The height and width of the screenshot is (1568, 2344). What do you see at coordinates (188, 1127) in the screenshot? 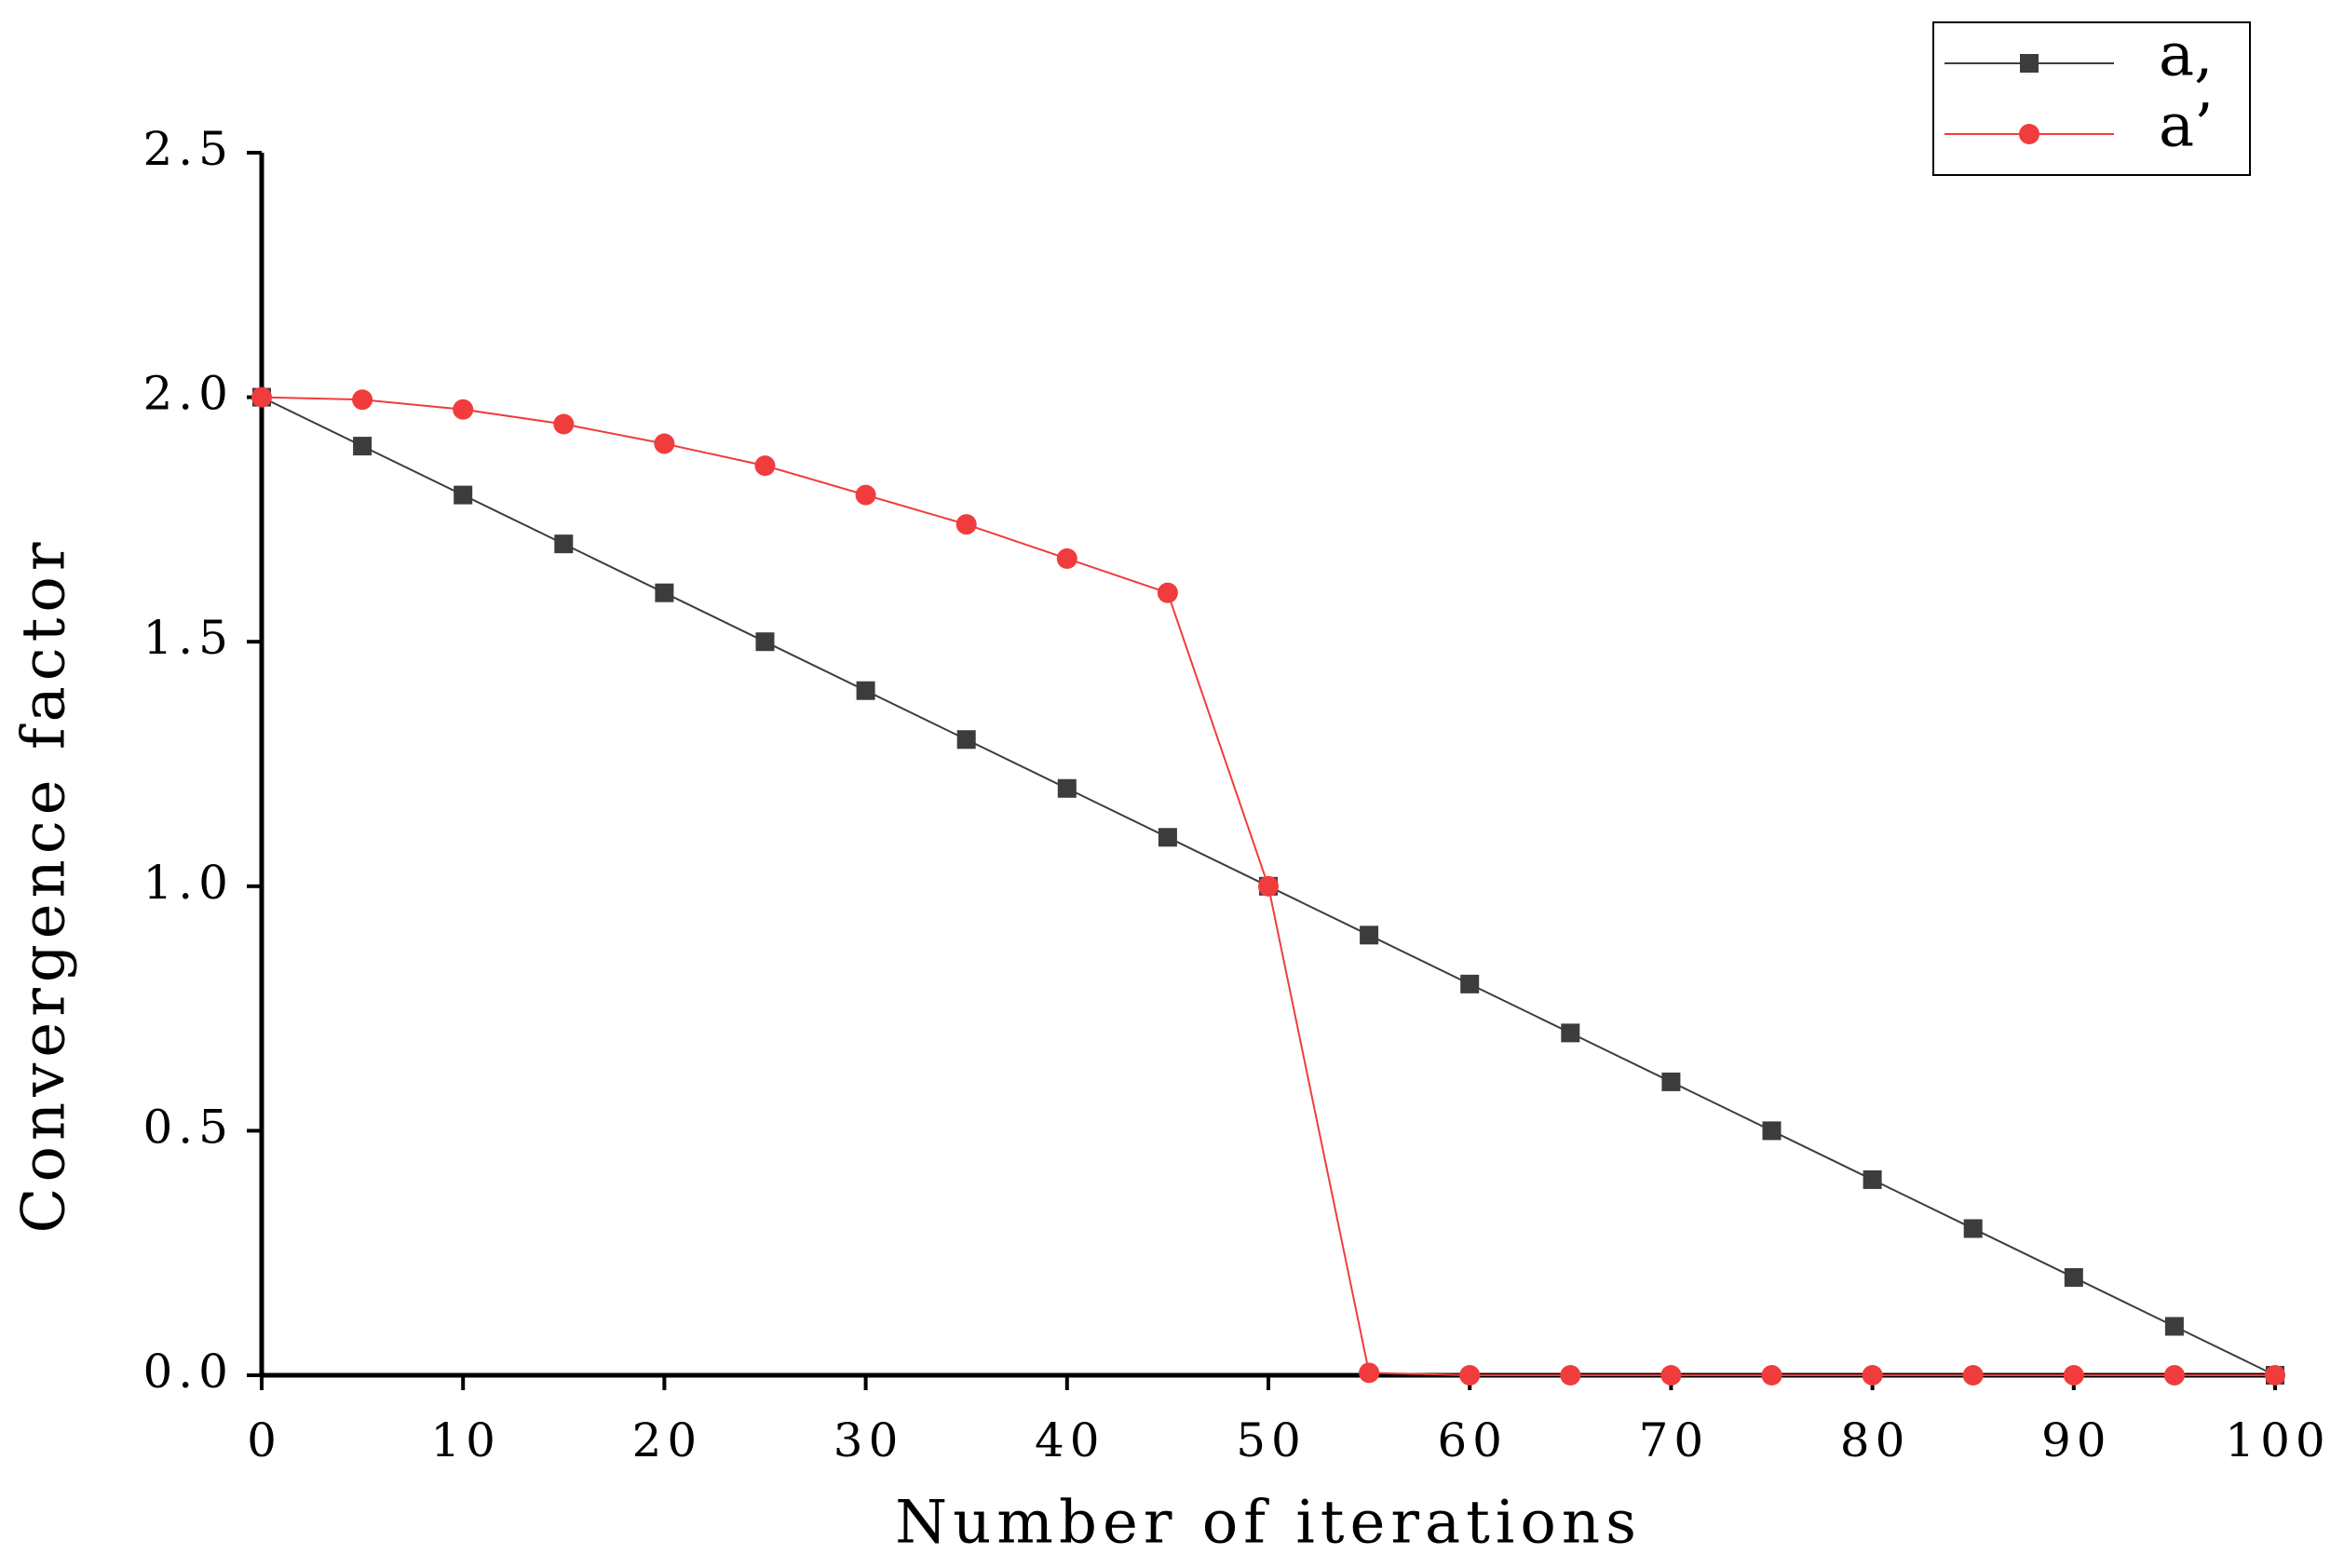
I see `y-tick-label: 0.5` at bounding box center [188, 1127].